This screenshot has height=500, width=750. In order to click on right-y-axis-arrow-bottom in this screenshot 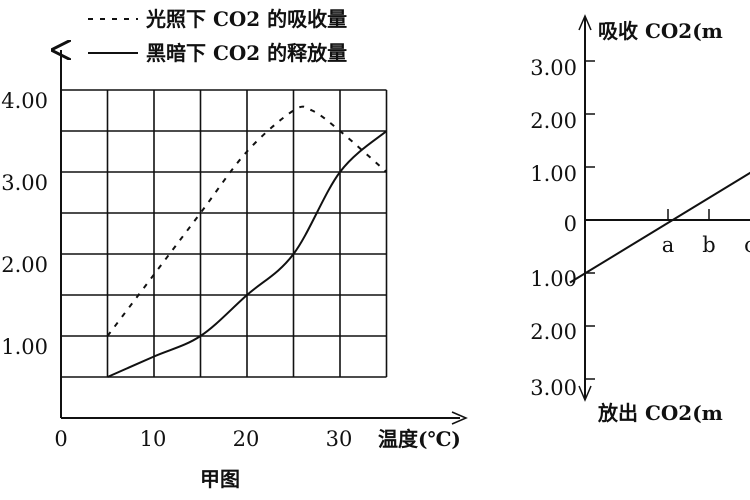, I will do `click(585, 393)`.